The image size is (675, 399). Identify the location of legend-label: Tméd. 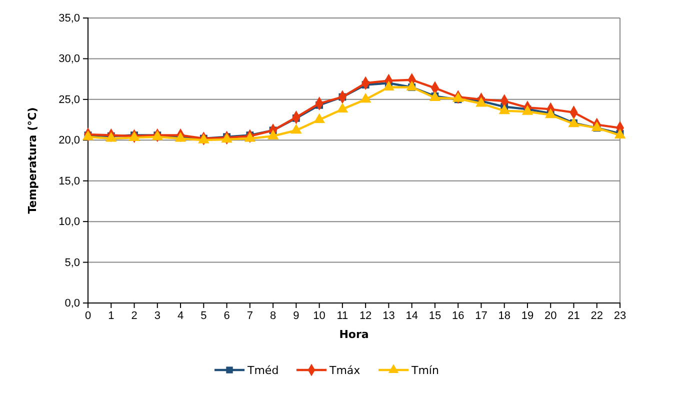
(262, 370).